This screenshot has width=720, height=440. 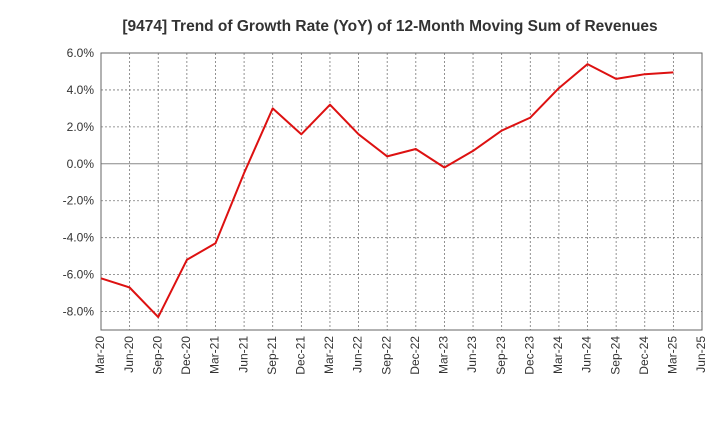 What do you see at coordinates (215, 355) in the screenshot?
I see `x-tick-label: Mar-21` at bounding box center [215, 355].